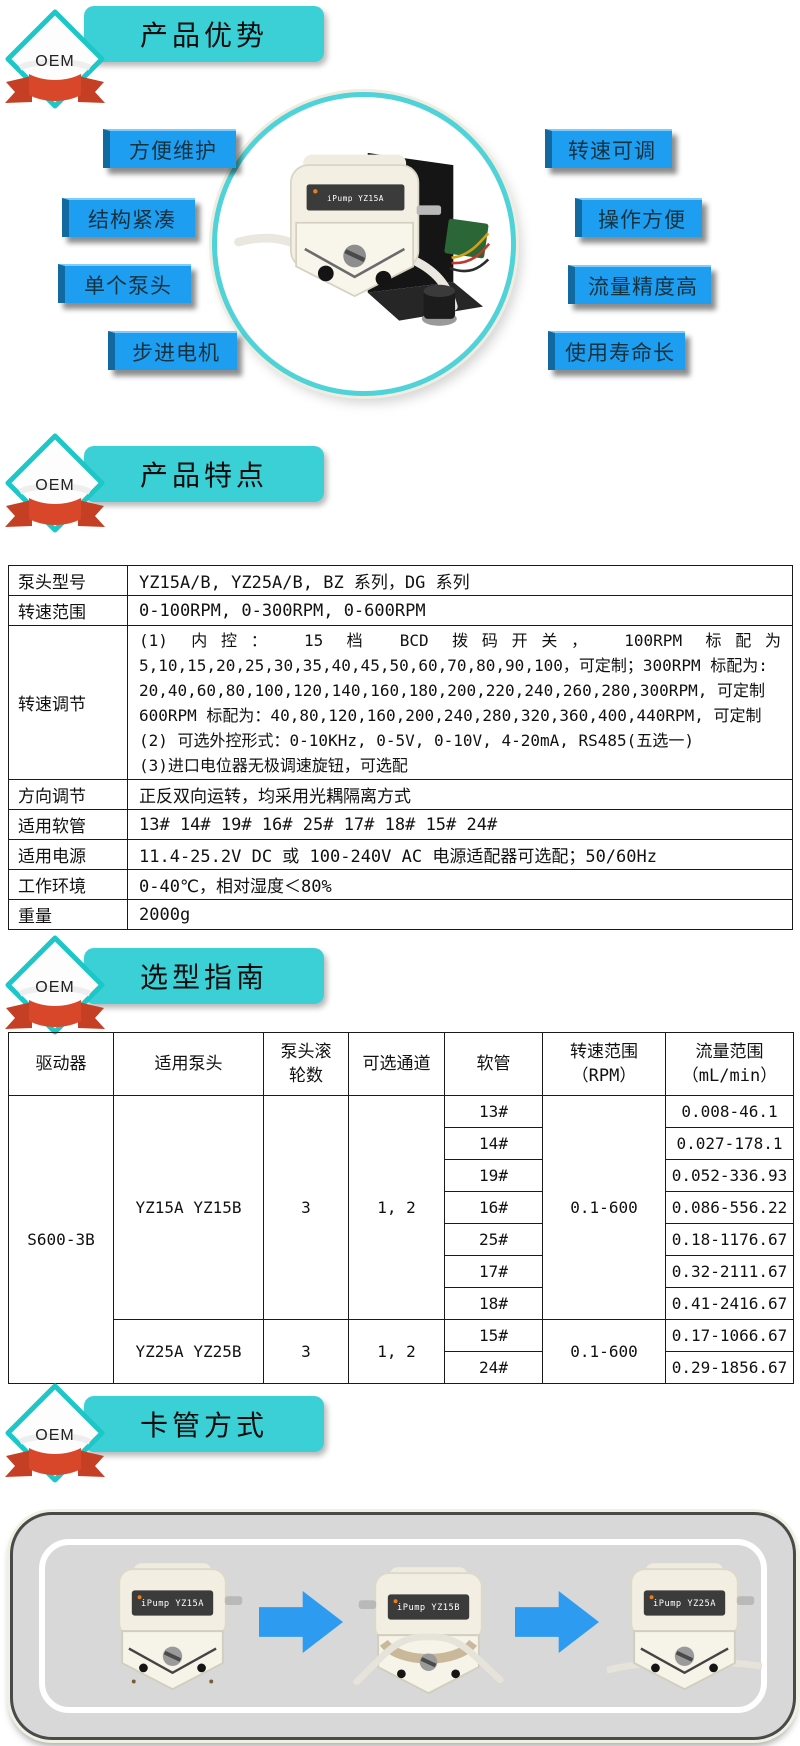 This screenshot has width=800, height=1746. I want to click on feature-row-label: 适用软管, so click(68, 824).